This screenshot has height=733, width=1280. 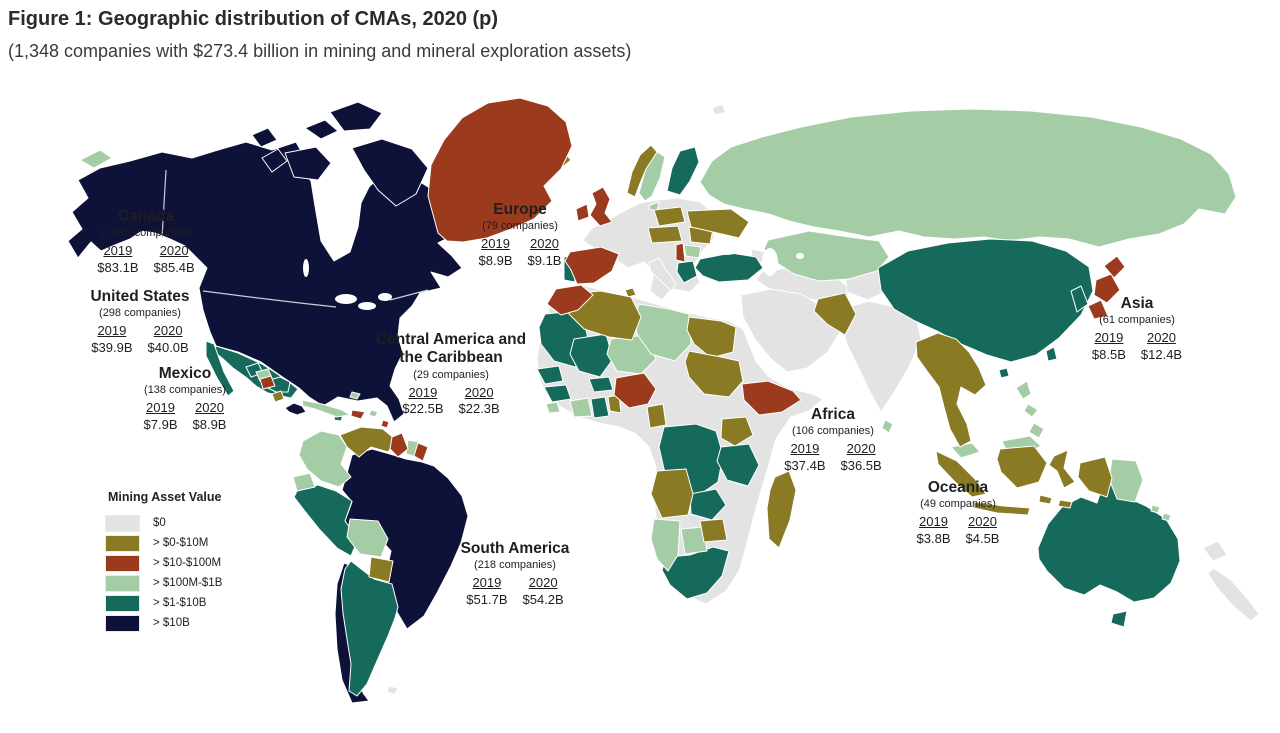 What do you see at coordinates (544, 260) in the screenshot?
I see `region-value-2020: $9.1B` at bounding box center [544, 260].